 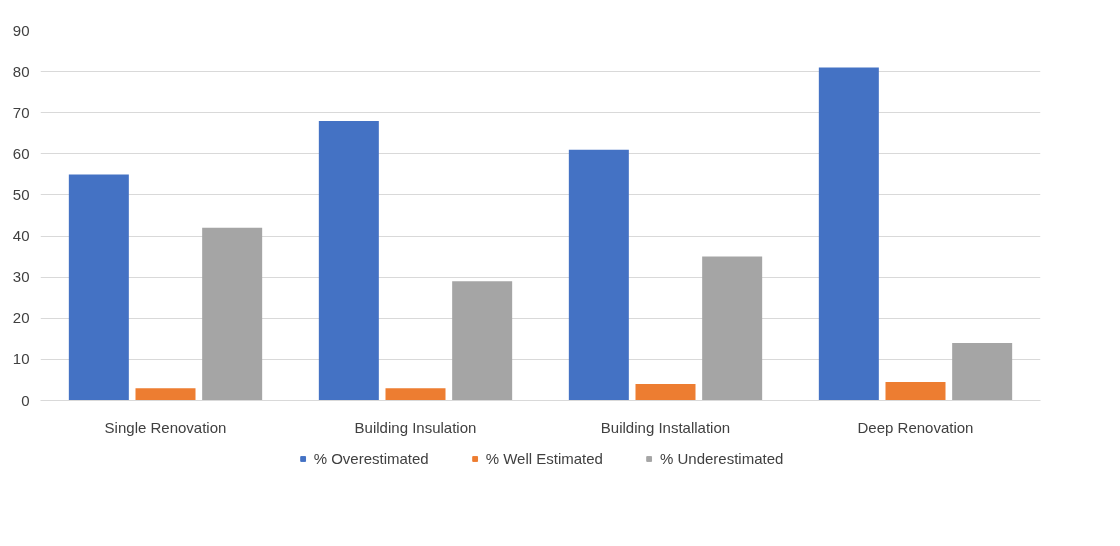 I want to click on x-tick-label: Building Insulation, so click(x=415, y=427).